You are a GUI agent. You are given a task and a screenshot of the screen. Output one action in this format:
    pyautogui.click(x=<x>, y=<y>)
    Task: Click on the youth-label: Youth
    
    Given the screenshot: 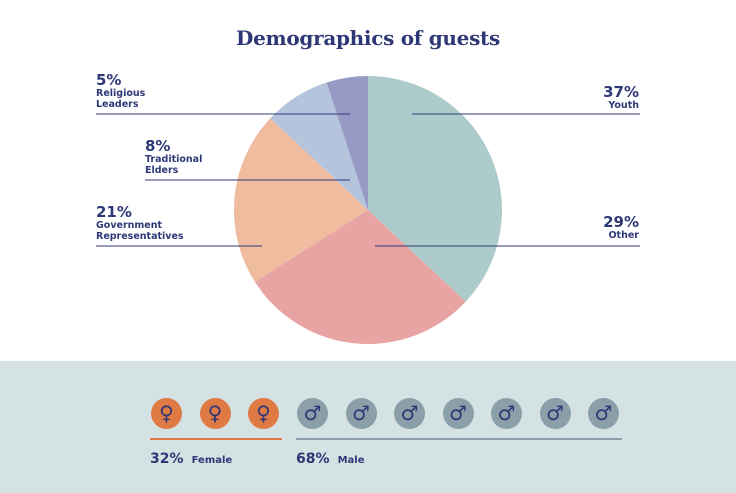 What is the action you would take?
    pyautogui.click(x=623, y=106)
    